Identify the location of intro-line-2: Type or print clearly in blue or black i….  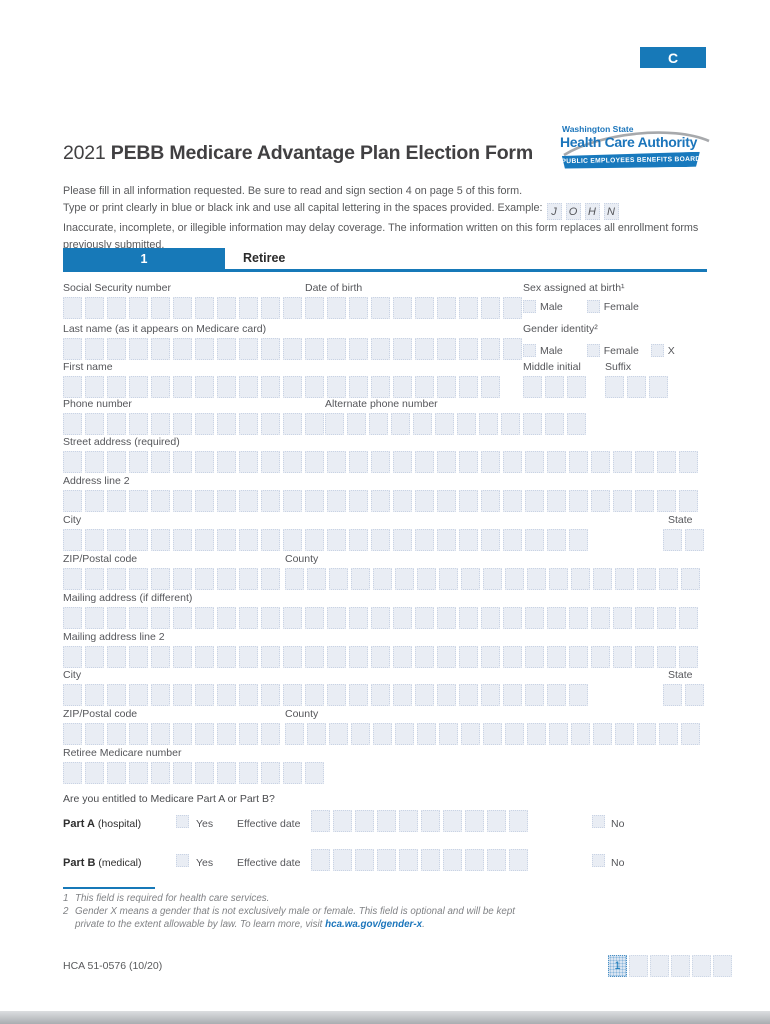
(390, 210).